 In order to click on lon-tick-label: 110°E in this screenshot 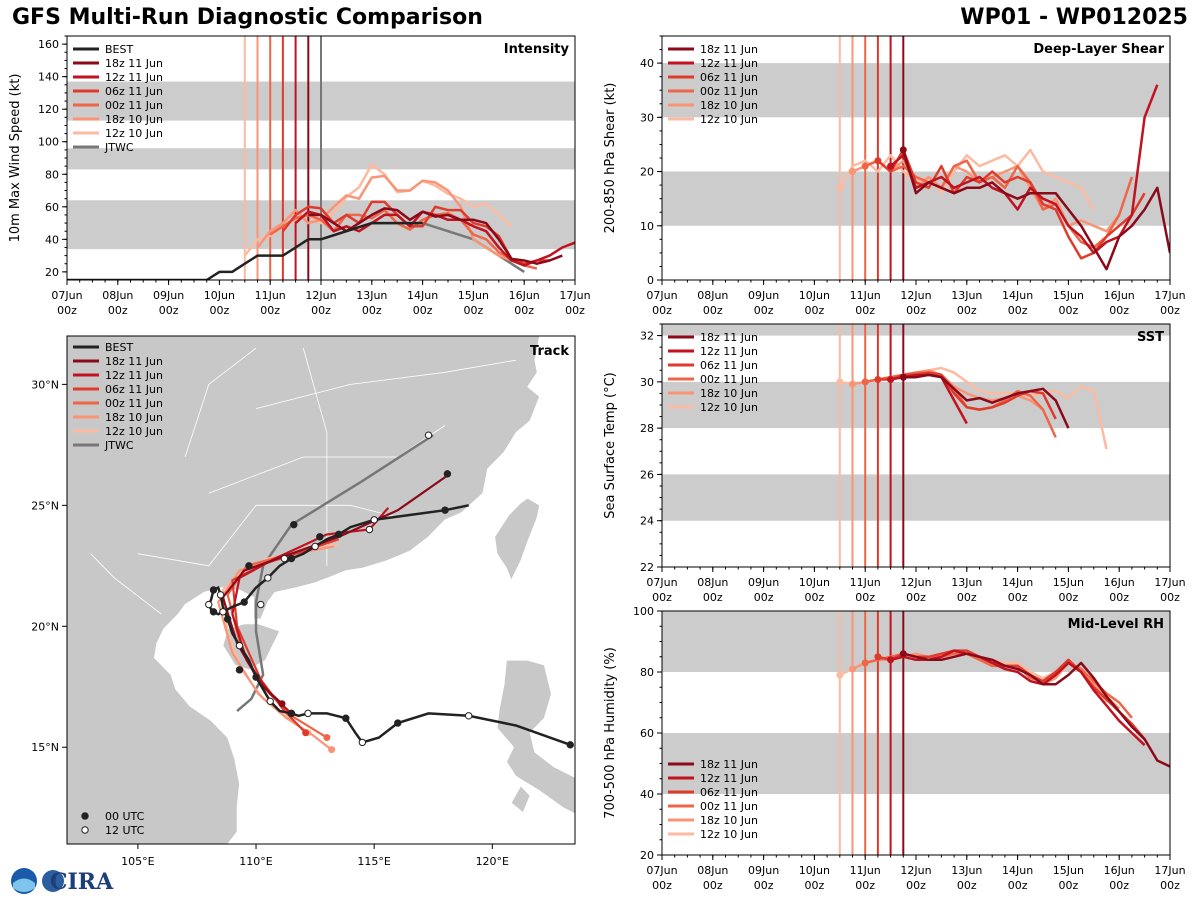, I will do `click(255, 861)`.